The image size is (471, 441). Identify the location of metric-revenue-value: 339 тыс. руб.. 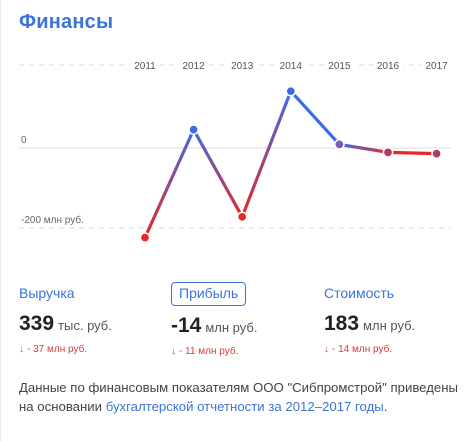
(65, 324).